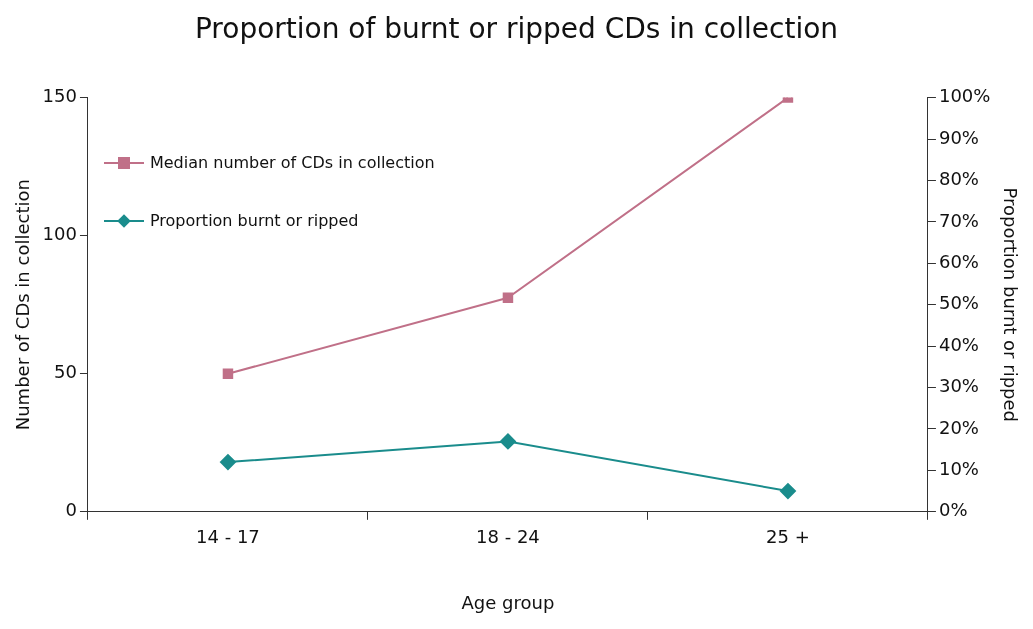 This screenshot has height=629, width=1033. What do you see at coordinates (65, 372) in the screenshot?
I see `y-tick-label: 50` at bounding box center [65, 372].